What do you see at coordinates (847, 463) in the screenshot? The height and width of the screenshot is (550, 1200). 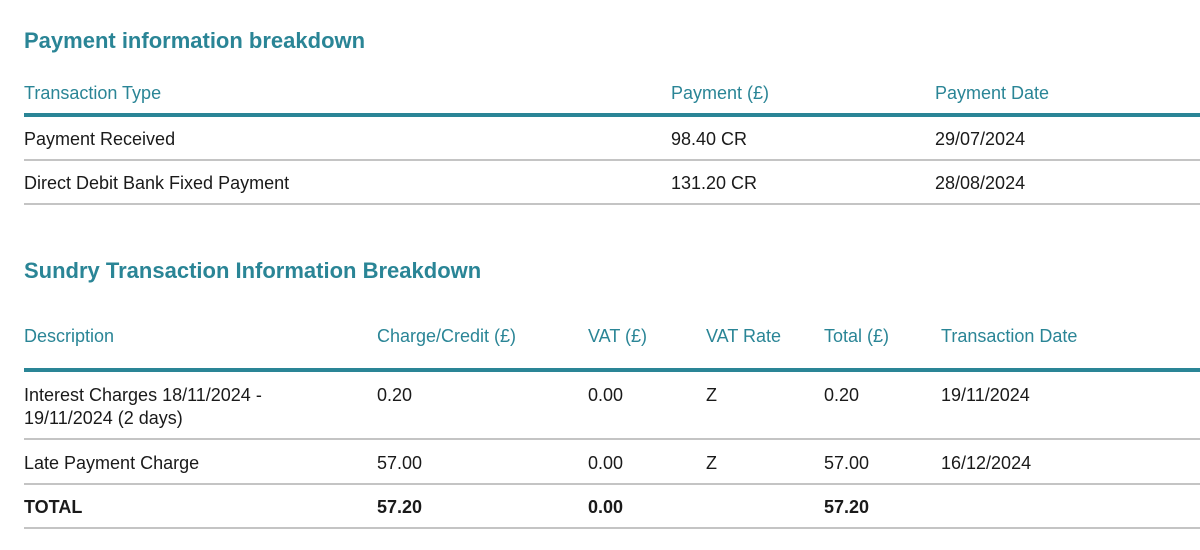 I see `total-cell: 57.00` at bounding box center [847, 463].